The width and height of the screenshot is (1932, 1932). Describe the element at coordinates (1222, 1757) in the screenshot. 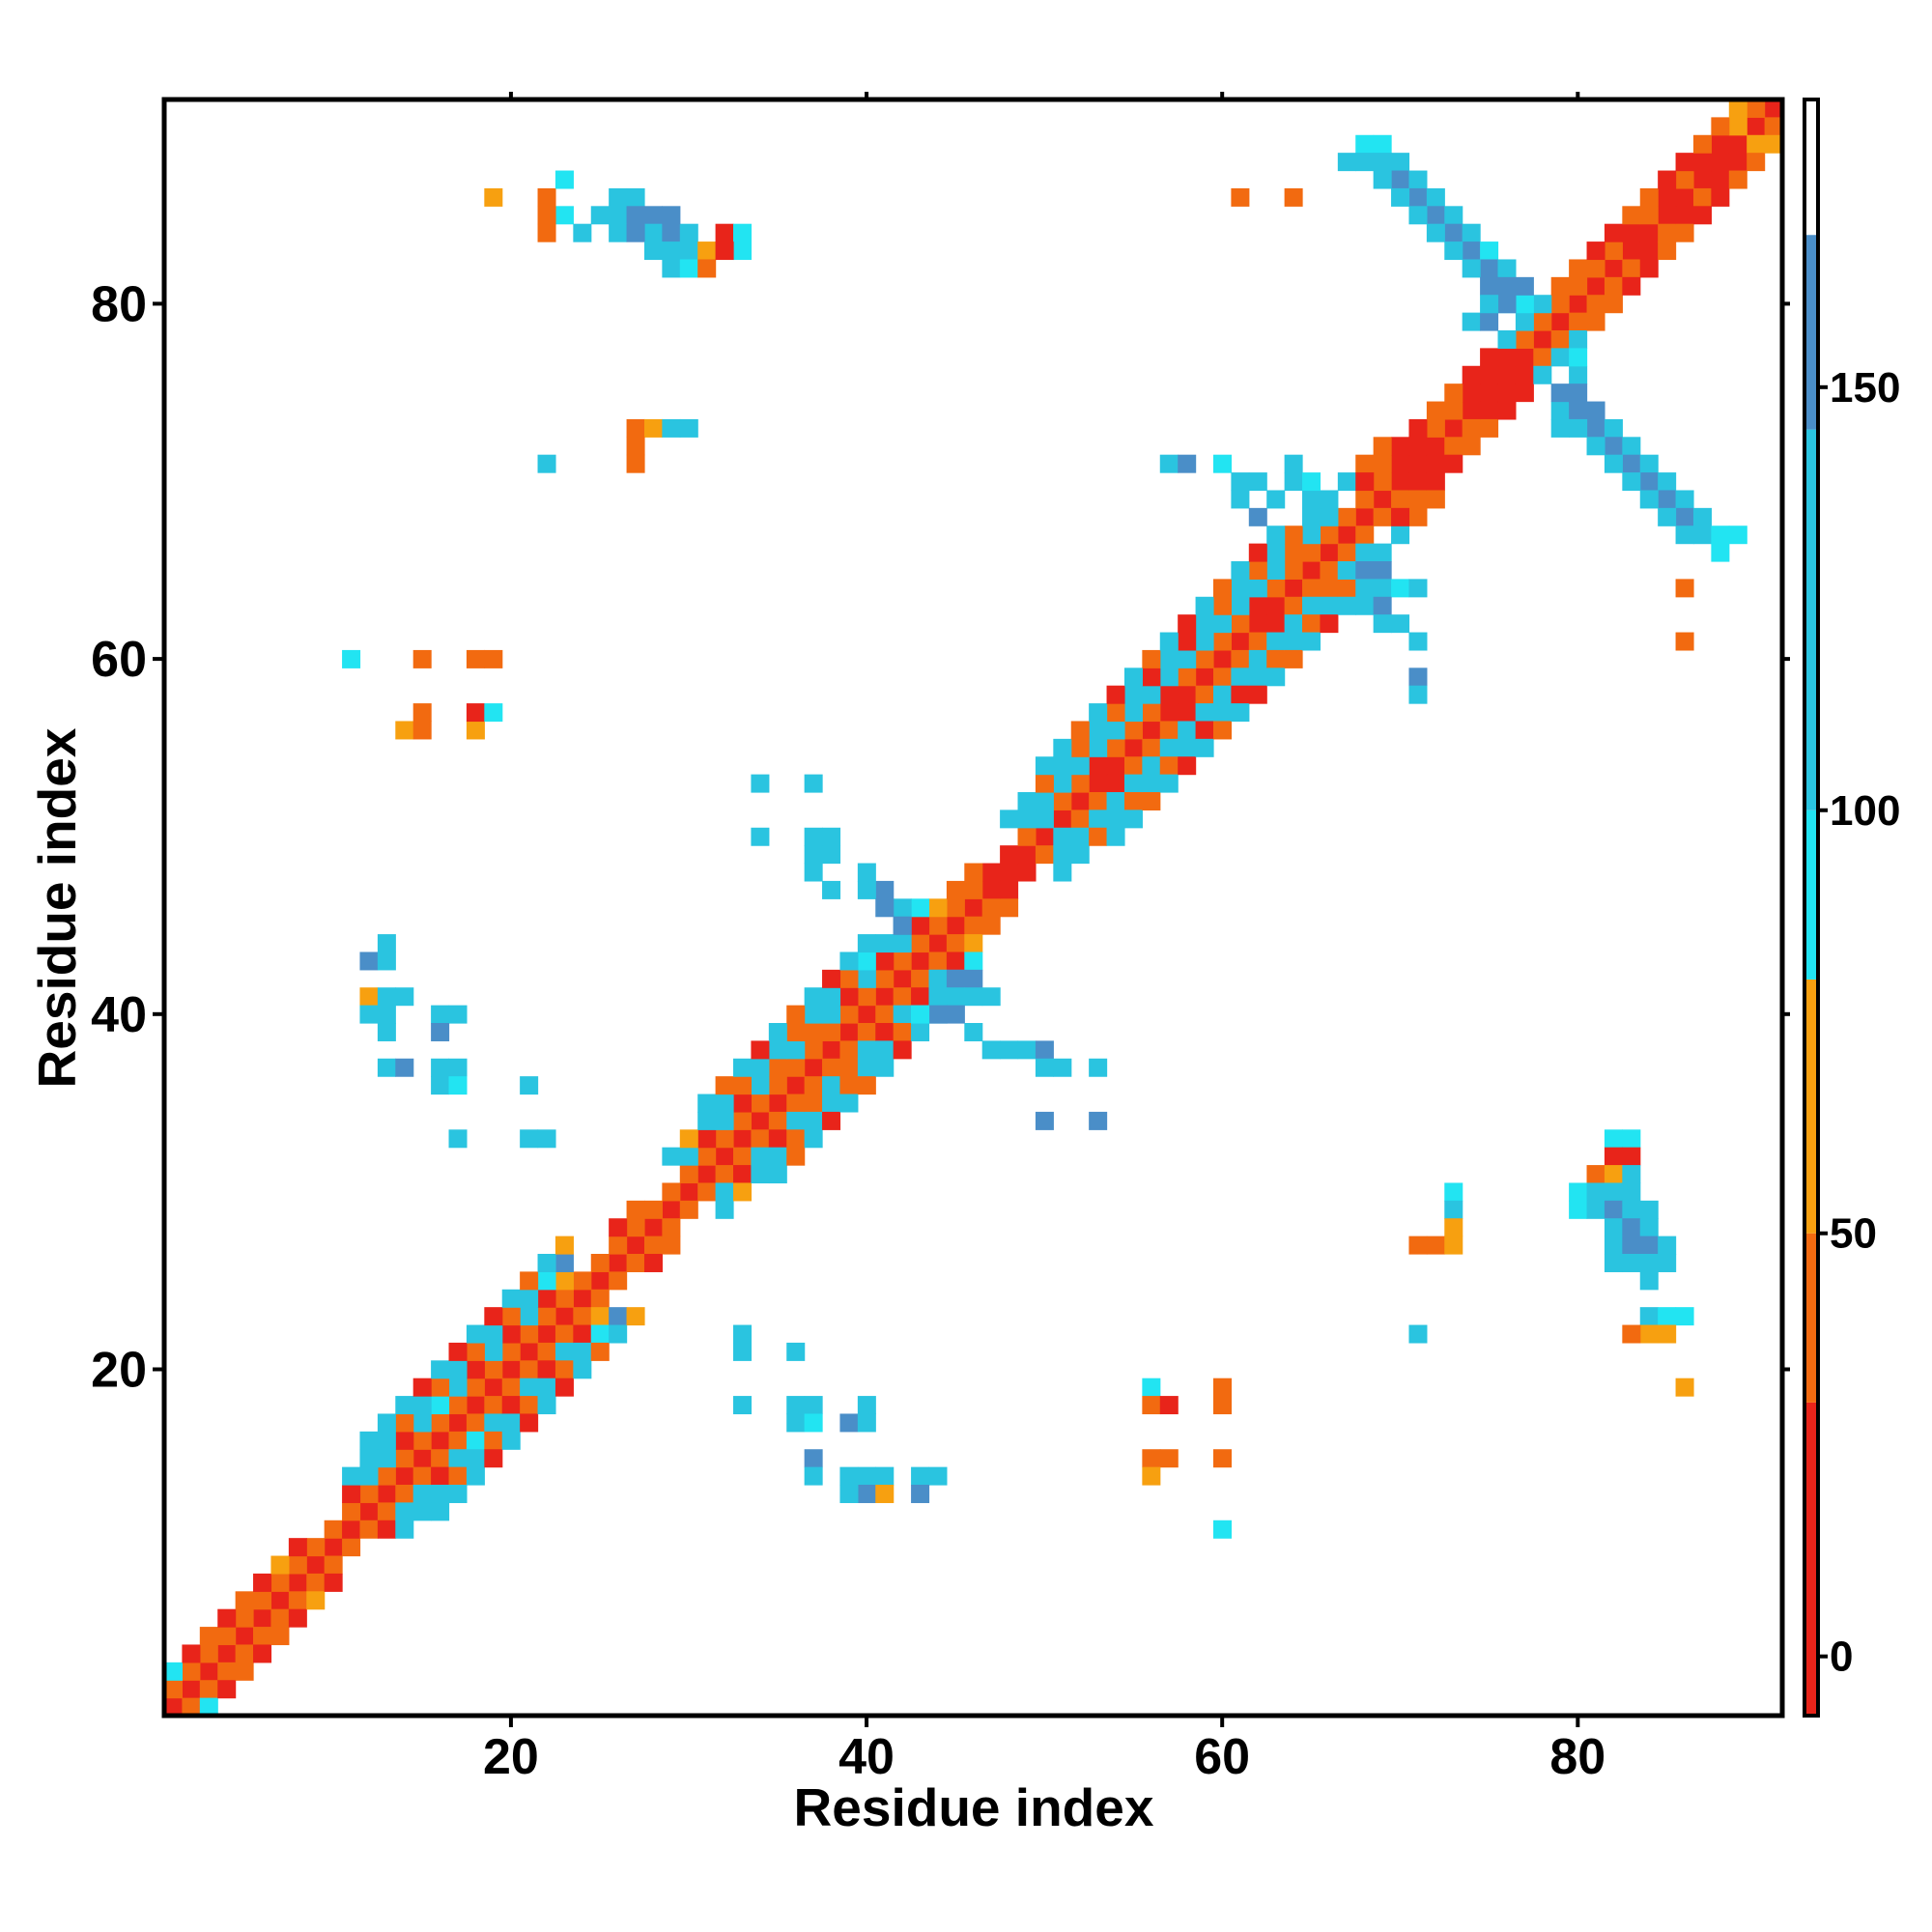

I see `x-tick-label: 60` at that location.